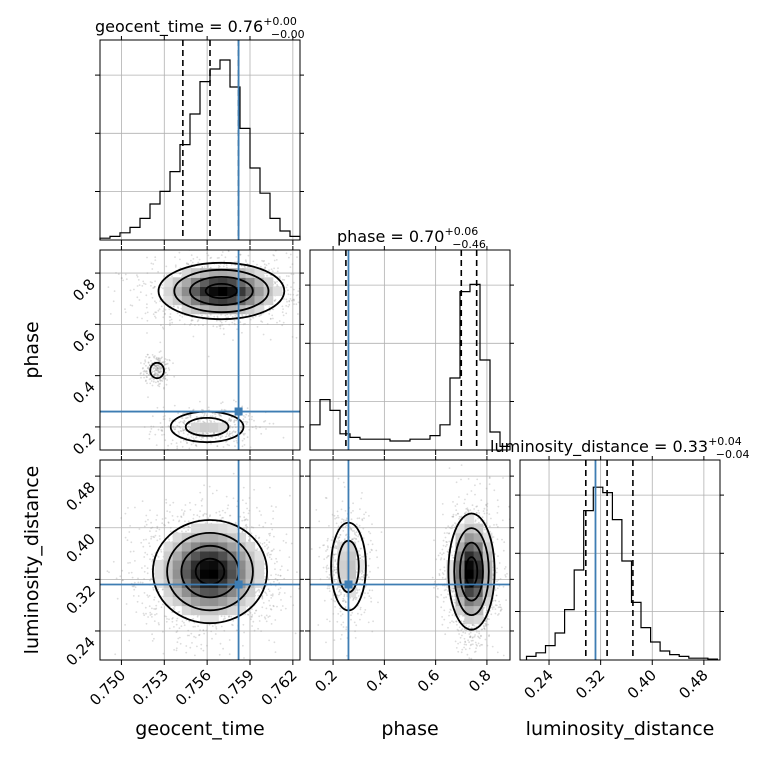  Describe the element at coordinates (157, 370) in the screenshot. I see `contour-line` at that location.